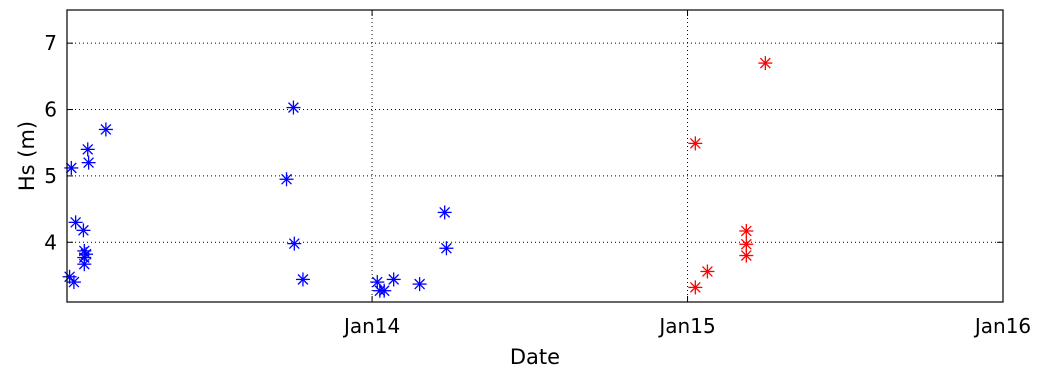 This screenshot has width=1045, height=376. What do you see at coordinates (50, 242) in the screenshot?
I see `y-tick-label: 4` at bounding box center [50, 242].